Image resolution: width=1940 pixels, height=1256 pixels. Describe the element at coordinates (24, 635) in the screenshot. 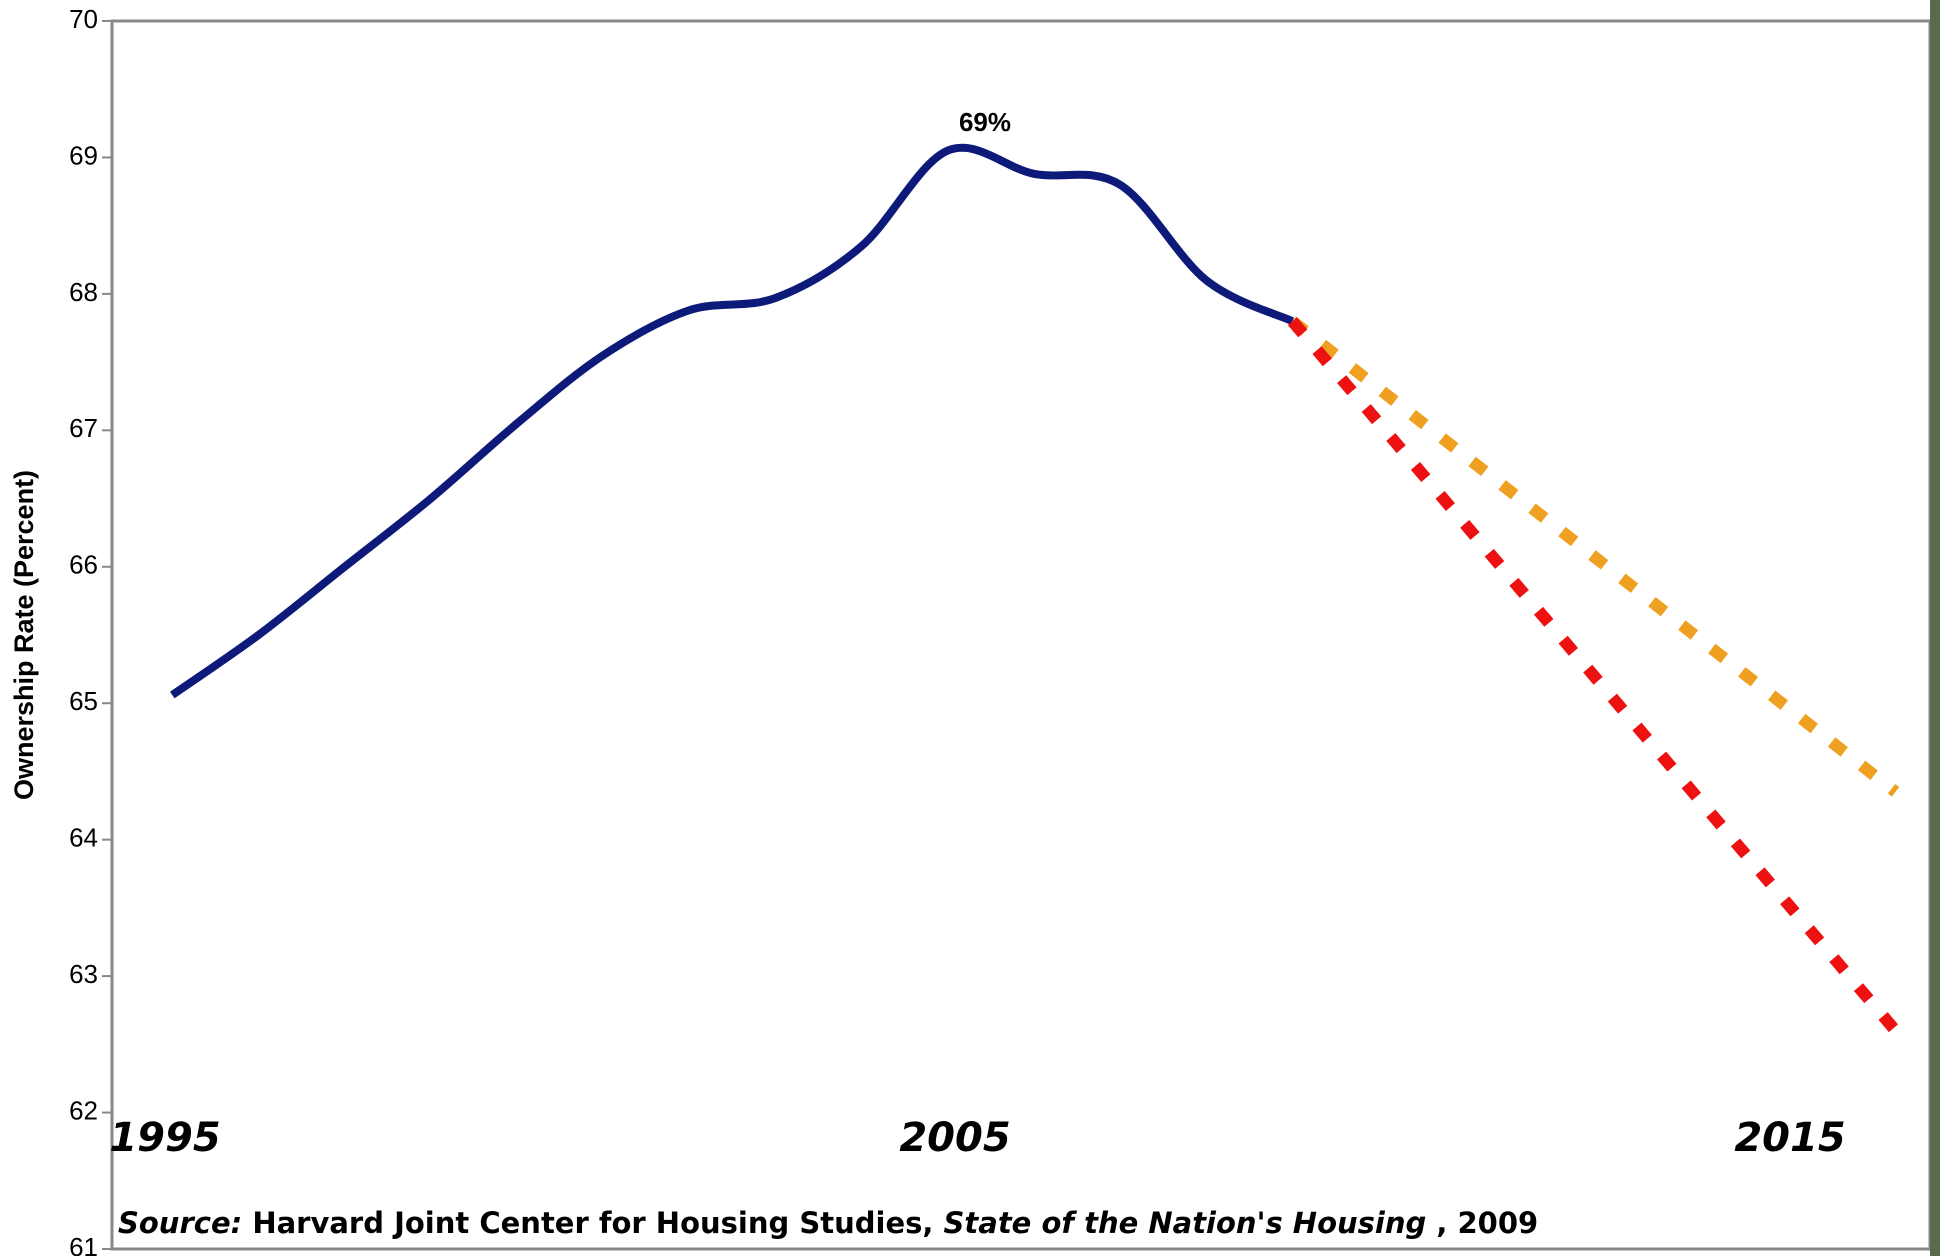

I see `y-axis-label: Ownership Rate (Percent)` at that location.